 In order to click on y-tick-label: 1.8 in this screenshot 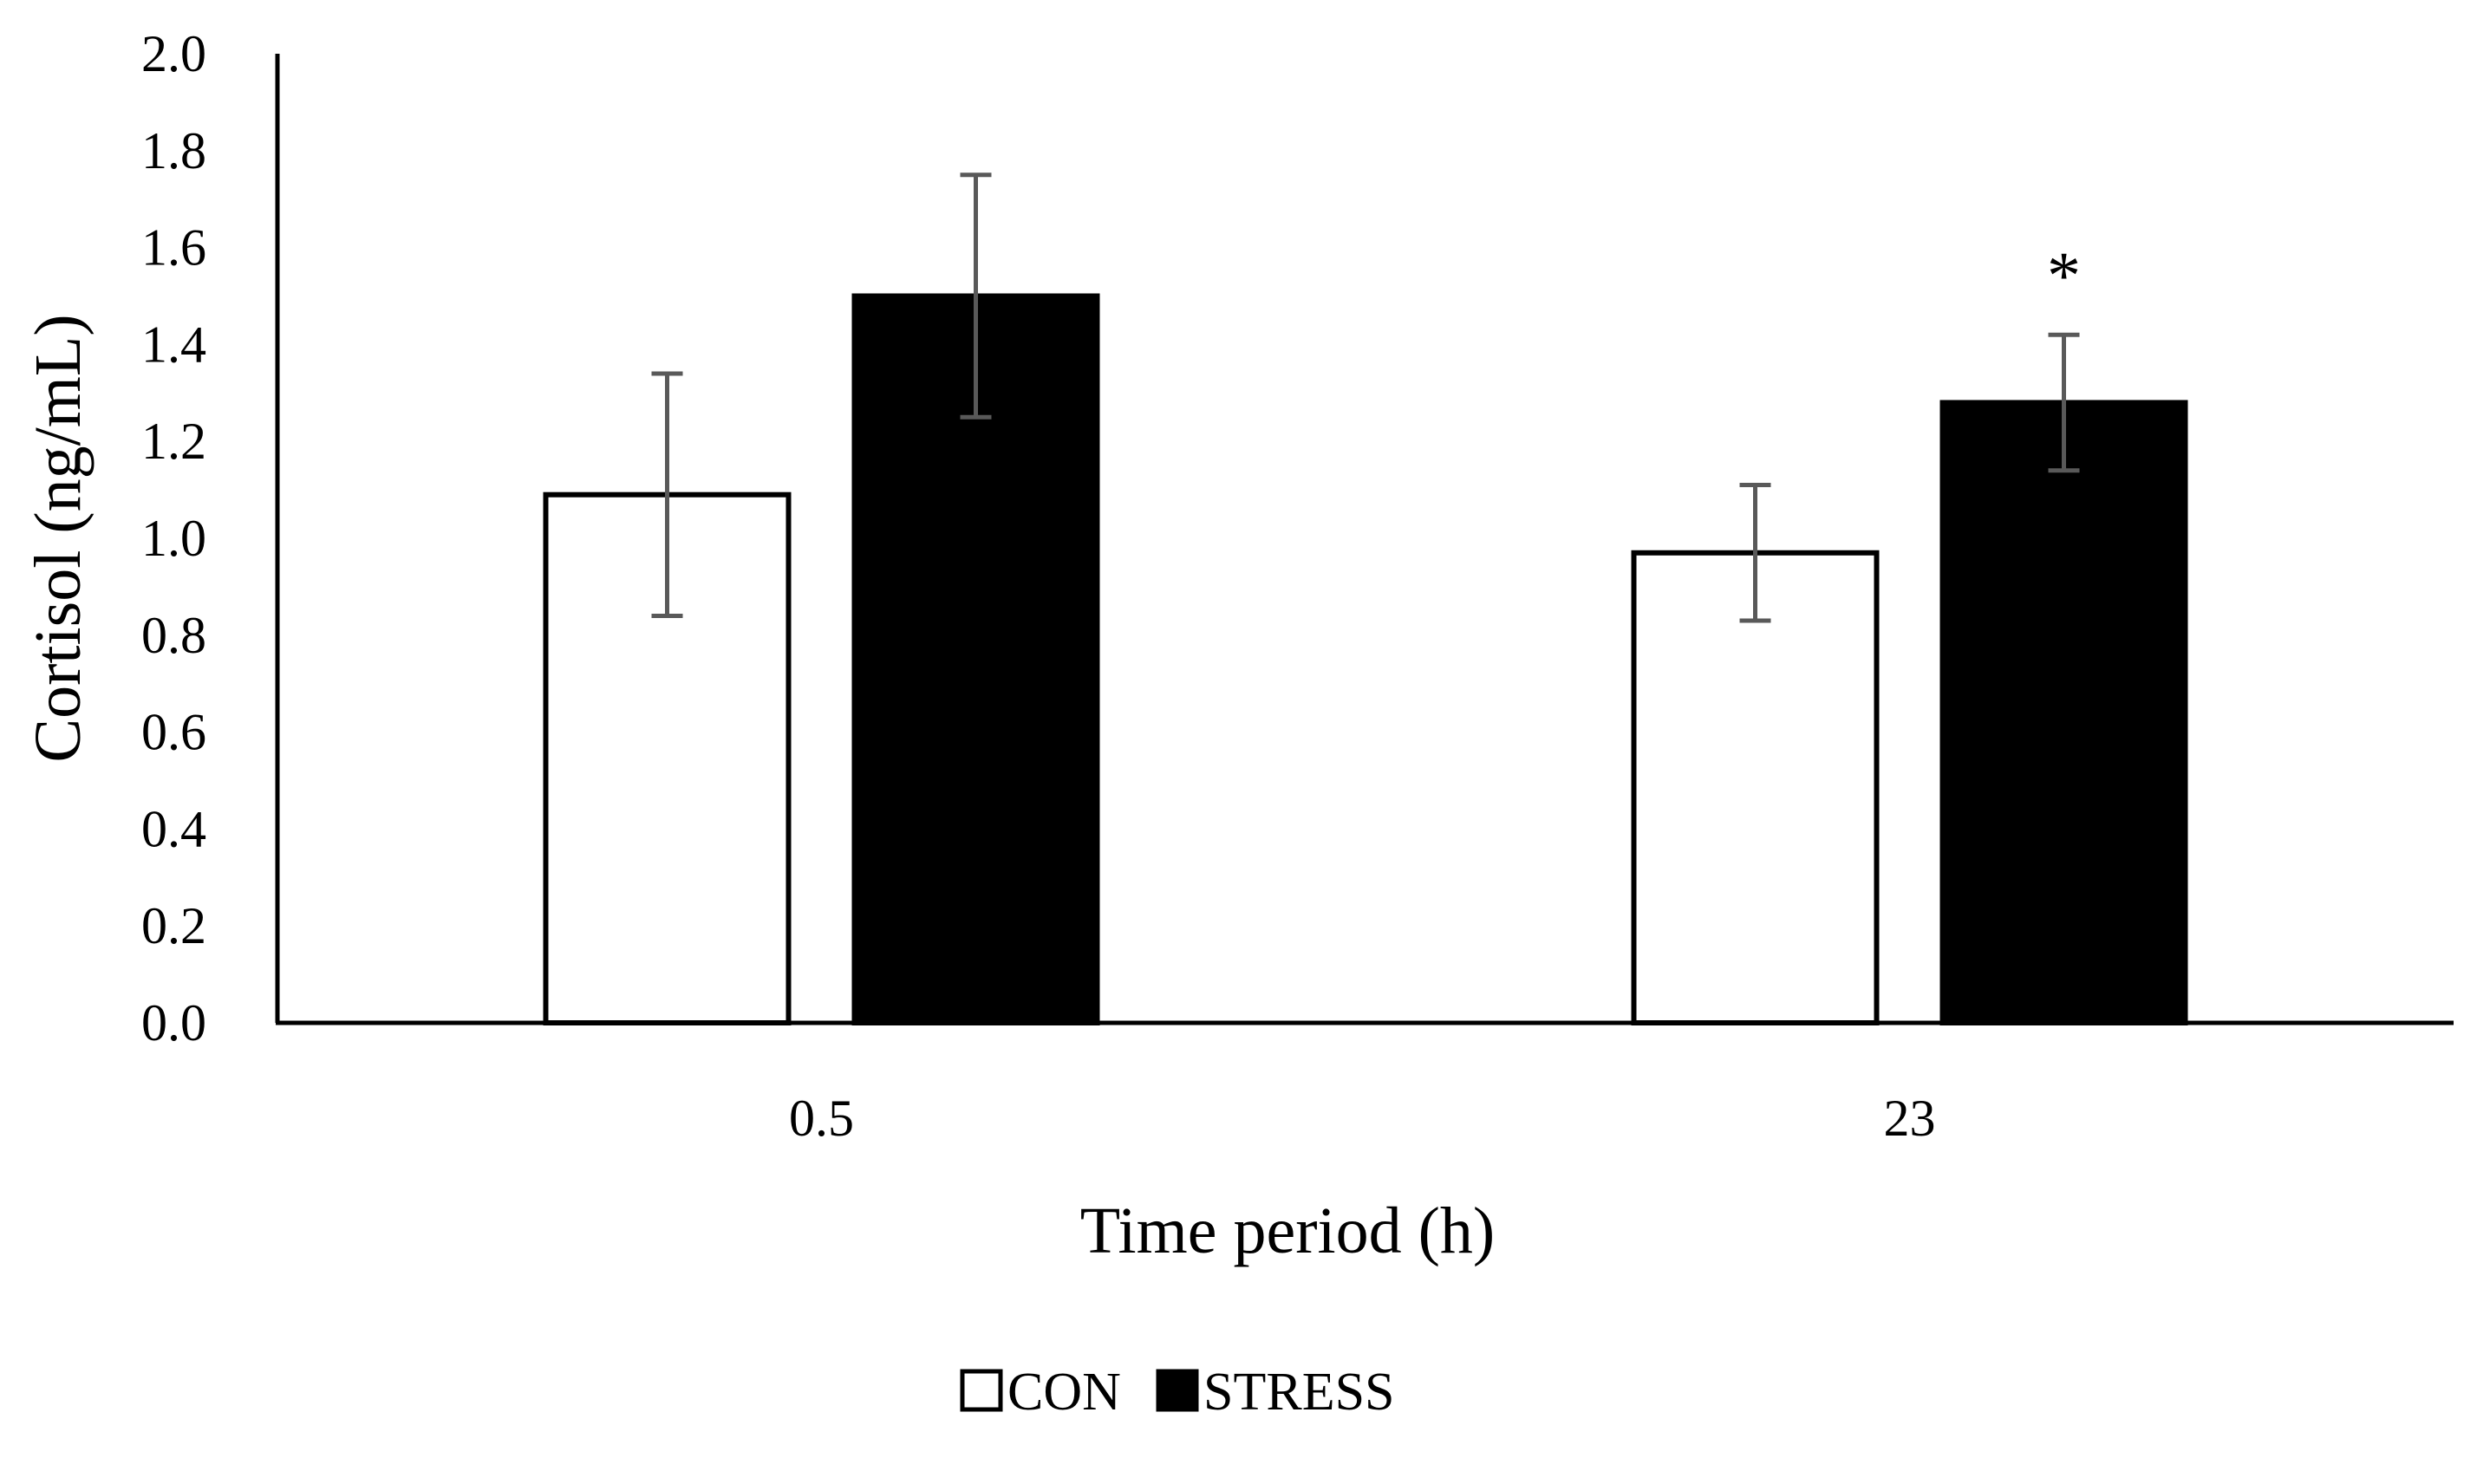, I will do `click(174, 150)`.